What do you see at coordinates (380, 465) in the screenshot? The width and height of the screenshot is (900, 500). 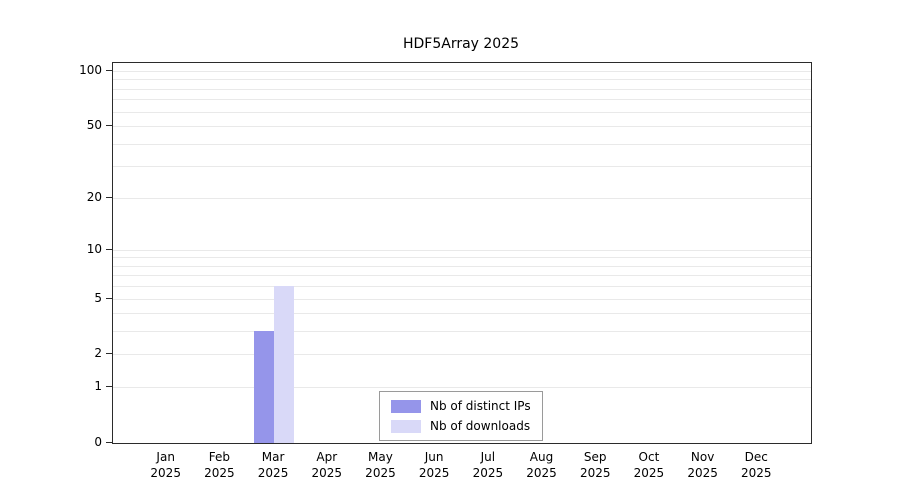 I see `x-tick-label: May 2025` at bounding box center [380, 465].